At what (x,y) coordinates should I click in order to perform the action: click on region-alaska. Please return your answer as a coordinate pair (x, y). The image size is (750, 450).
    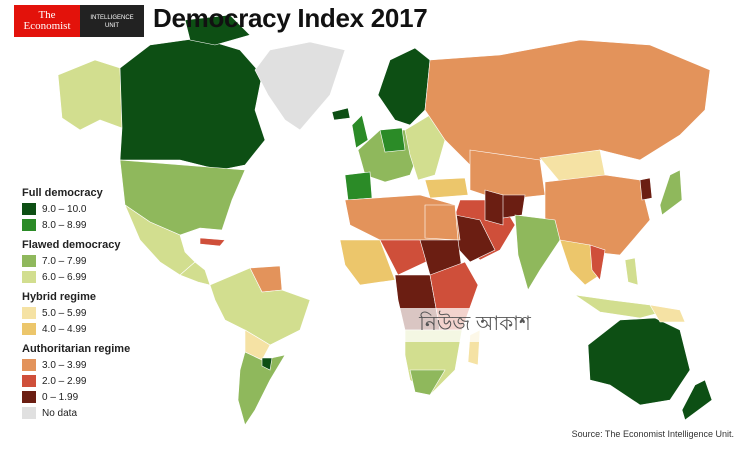
    Looking at the image, I should click on (90, 95).